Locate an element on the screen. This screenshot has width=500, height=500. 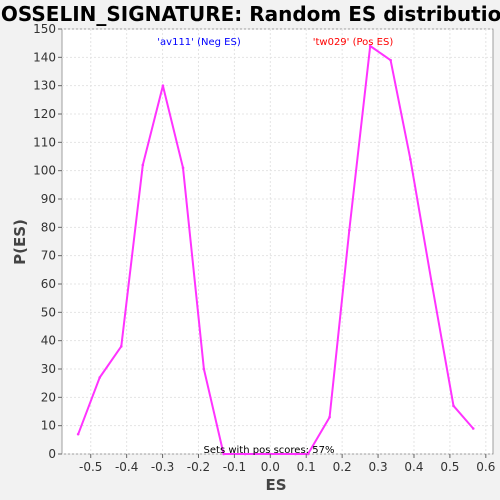
x-tick-label: -0.1 is located at coordinates (234, 467).